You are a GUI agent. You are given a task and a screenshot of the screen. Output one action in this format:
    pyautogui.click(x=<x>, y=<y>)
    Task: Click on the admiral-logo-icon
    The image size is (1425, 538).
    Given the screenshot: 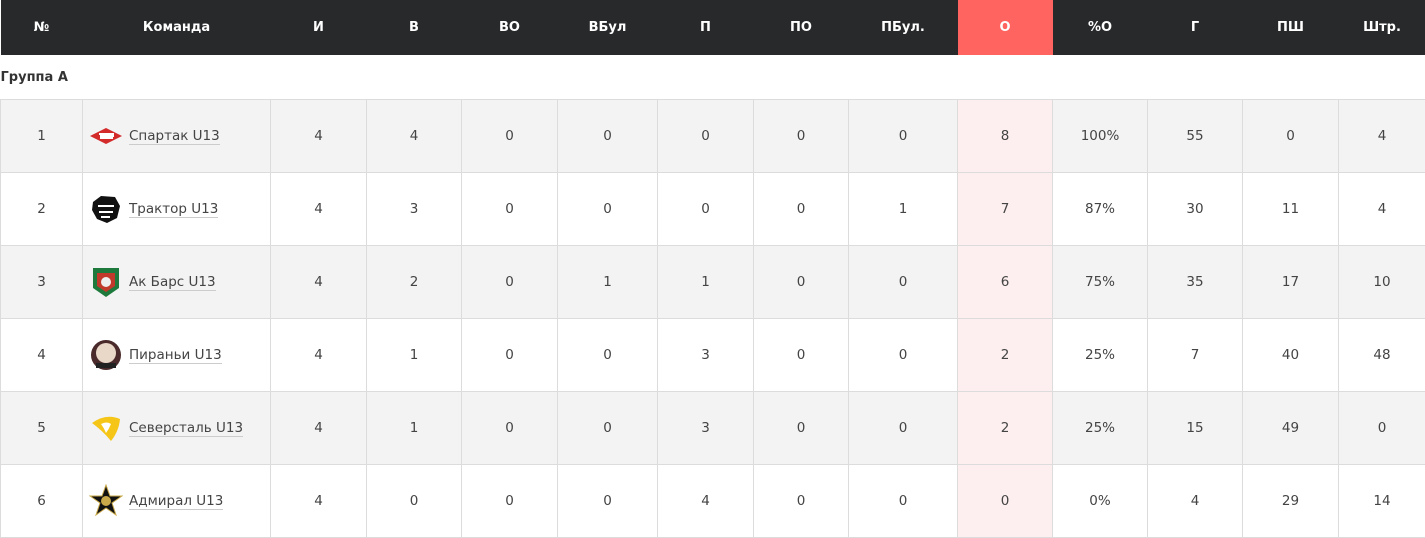 What is the action you would take?
    pyautogui.click(x=106, y=501)
    